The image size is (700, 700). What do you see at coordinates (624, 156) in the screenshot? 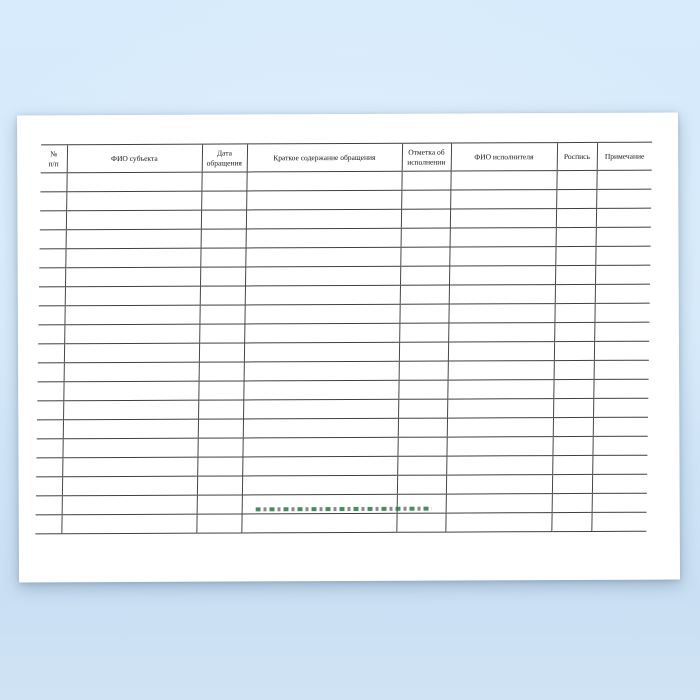
I see `column-header-notes: Примечание` at bounding box center [624, 156].